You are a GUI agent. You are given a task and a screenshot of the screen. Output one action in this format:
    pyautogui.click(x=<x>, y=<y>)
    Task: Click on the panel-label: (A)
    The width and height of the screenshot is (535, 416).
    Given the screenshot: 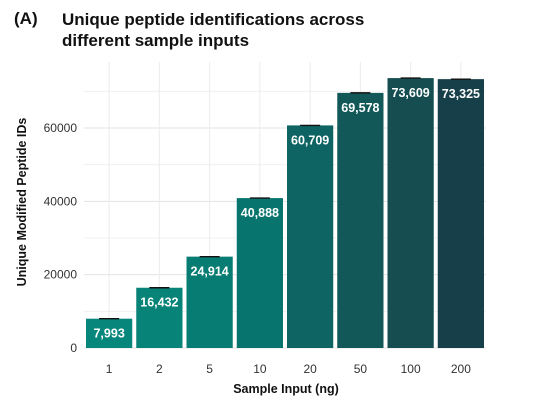 What is the action you would take?
    pyautogui.click(x=26, y=18)
    